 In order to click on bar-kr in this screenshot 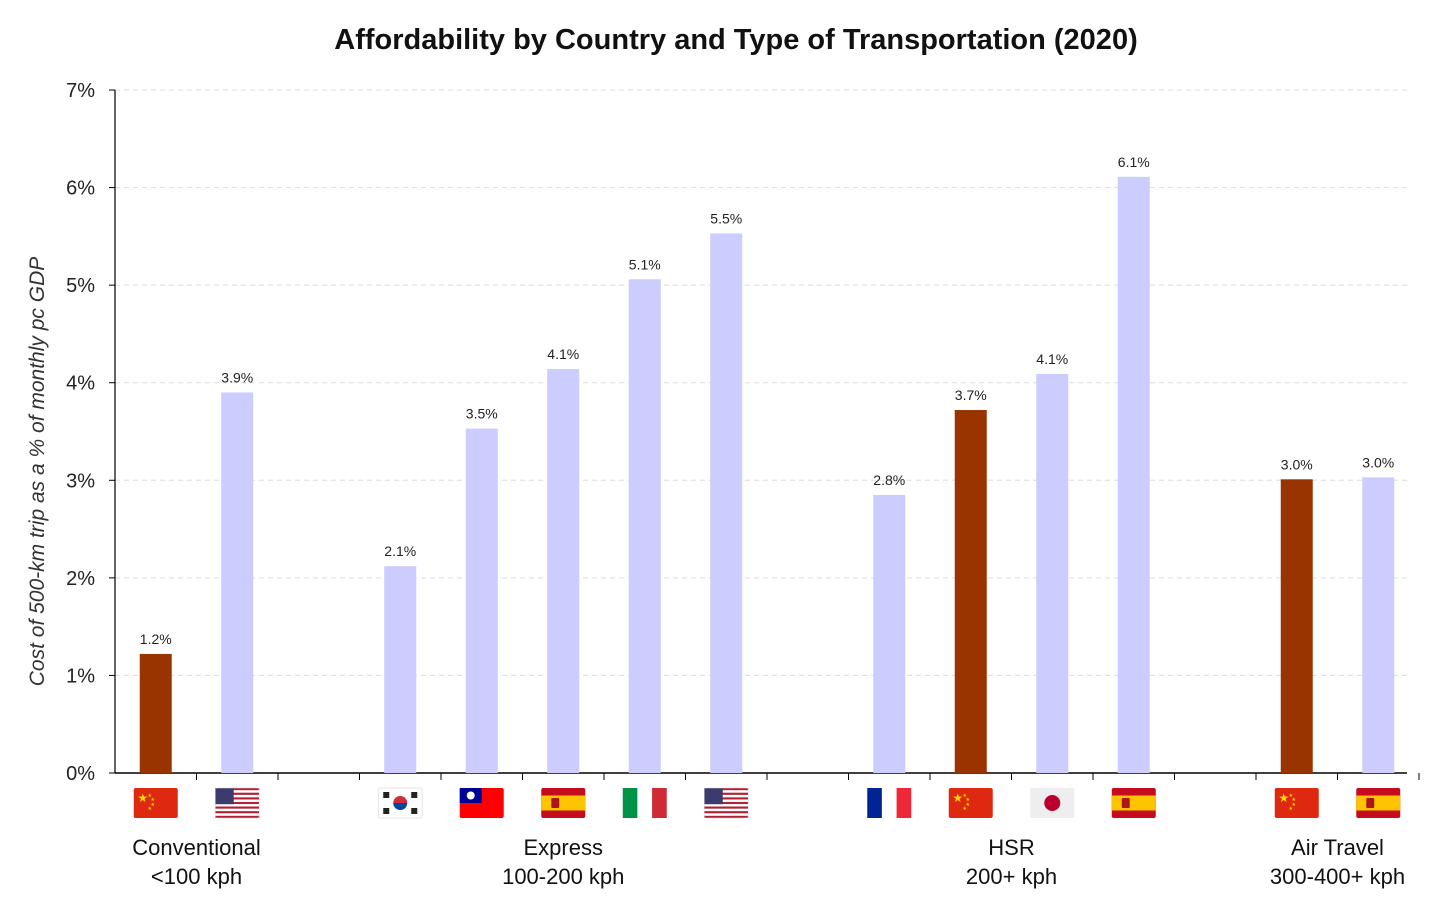, I will do `click(400, 669)`.